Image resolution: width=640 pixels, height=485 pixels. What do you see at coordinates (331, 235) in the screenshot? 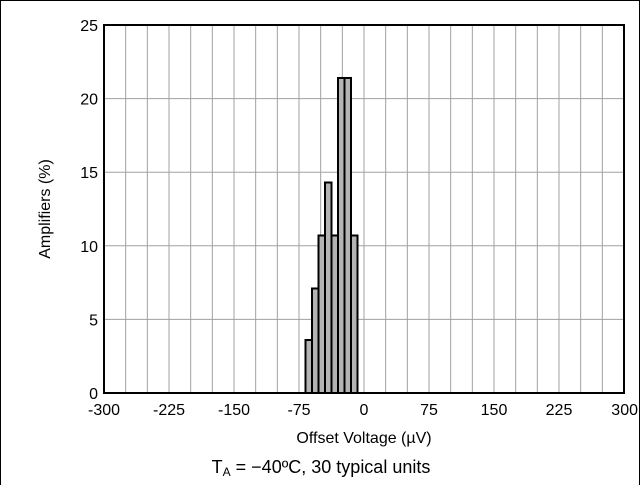
I see `bars` at bounding box center [331, 235].